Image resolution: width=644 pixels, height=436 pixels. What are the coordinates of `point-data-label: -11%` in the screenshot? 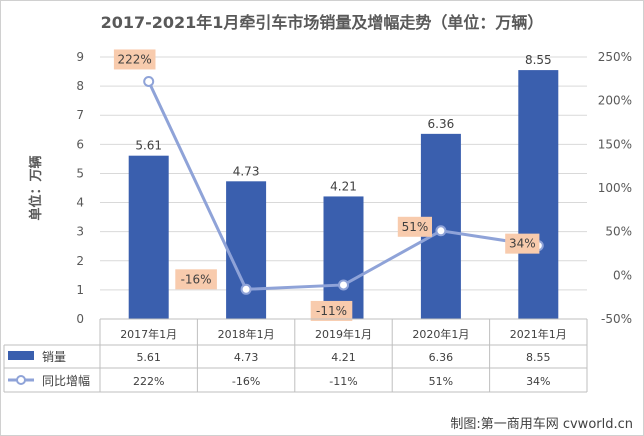 It's located at (331, 311).